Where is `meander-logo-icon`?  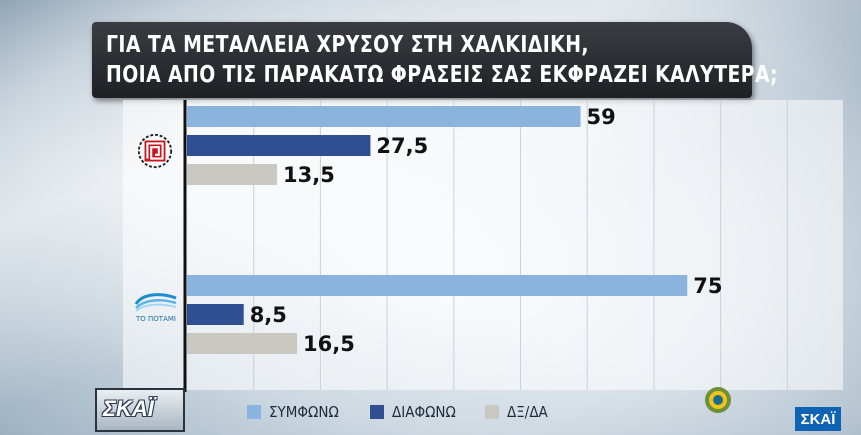 meander-logo-icon is located at coordinates (155, 151).